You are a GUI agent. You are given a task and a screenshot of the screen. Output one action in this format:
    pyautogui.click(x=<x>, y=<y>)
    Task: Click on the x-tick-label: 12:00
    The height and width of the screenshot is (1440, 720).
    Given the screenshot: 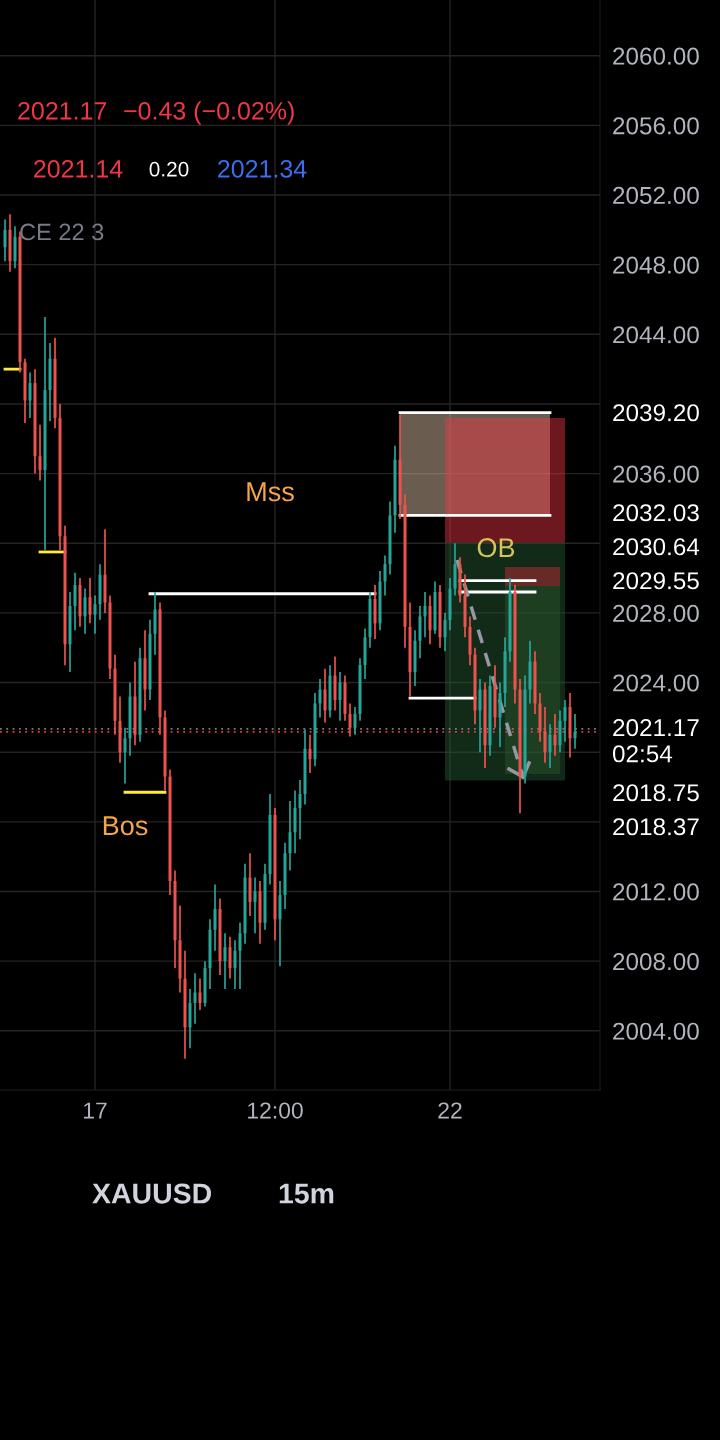 What is the action you would take?
    pyautogui.click(x=275, y=1110)
    